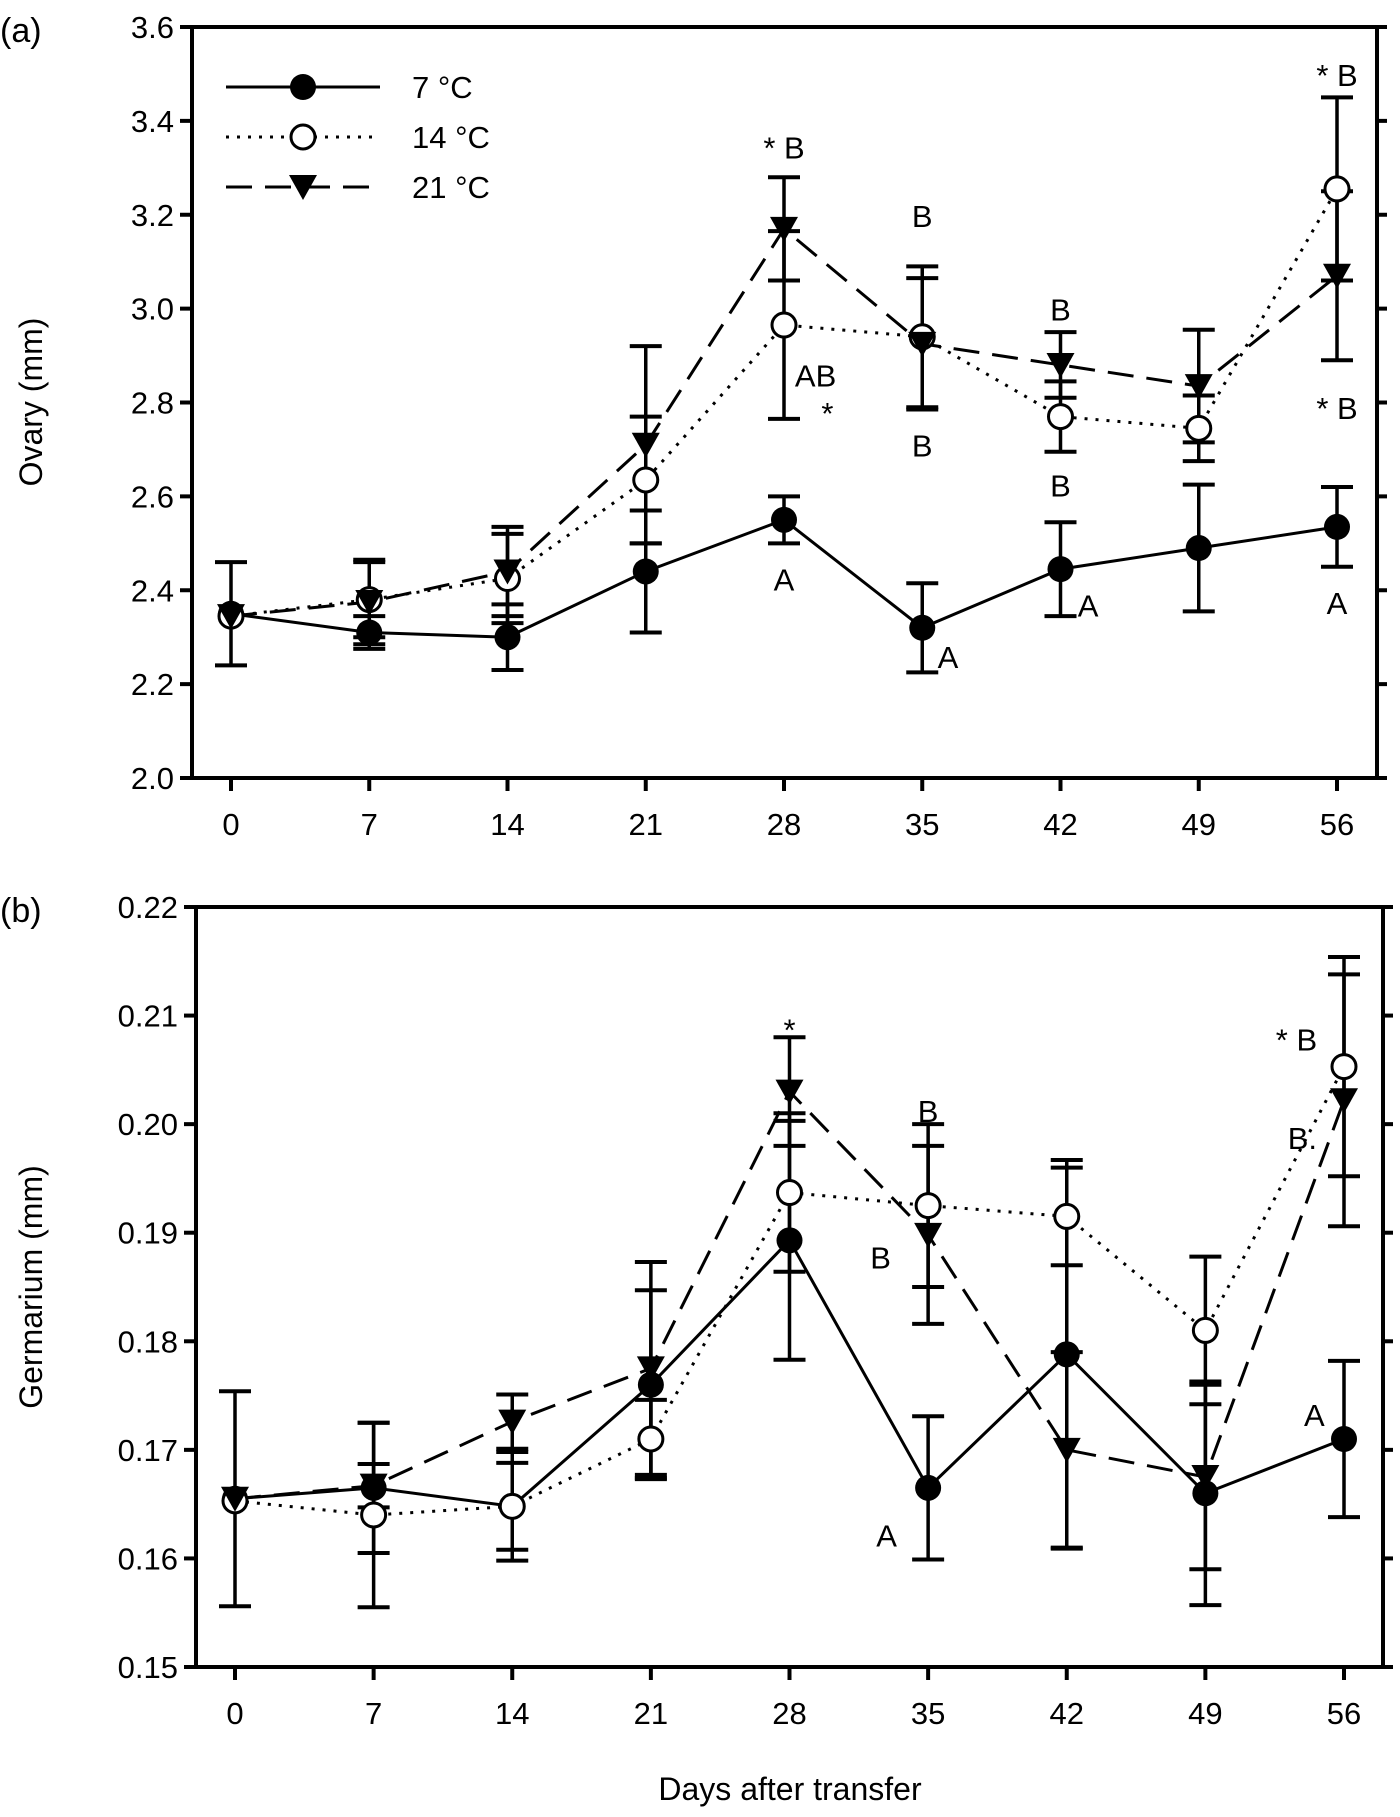 The width and height of the screenshot is (1400, 1817). What do you see at coordinates (152, 403) in the screenshot?
I see `y-tick-label: 2.8` at bounding box center [152, 403].